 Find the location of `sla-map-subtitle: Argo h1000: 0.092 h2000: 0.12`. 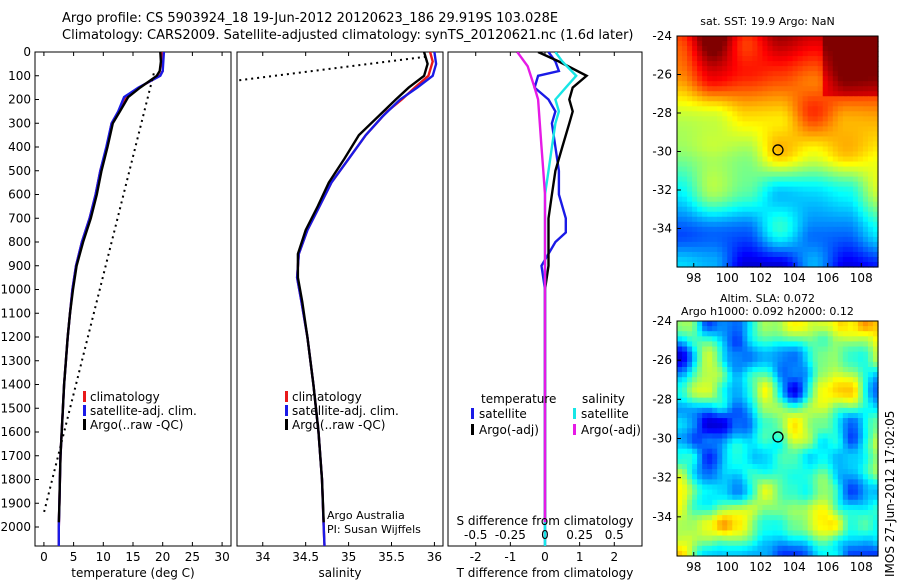

sla-map-subtitle: Argo h1000: 0.092 h2000: 0.12 is located at coordinates (767, 311).